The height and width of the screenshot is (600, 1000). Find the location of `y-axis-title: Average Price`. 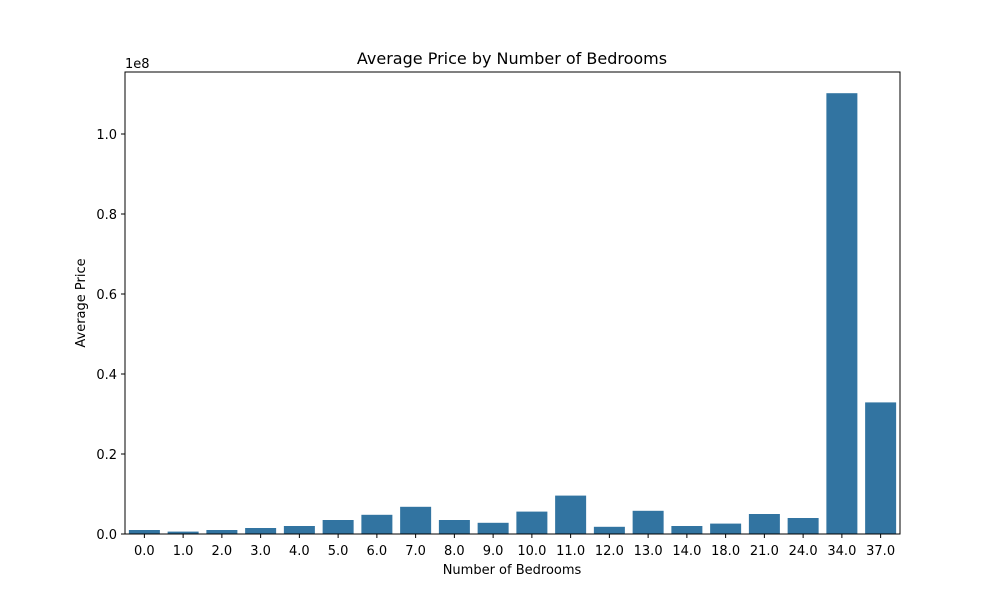

y-axis-title: Average Price is located at coordinates (81, 302).